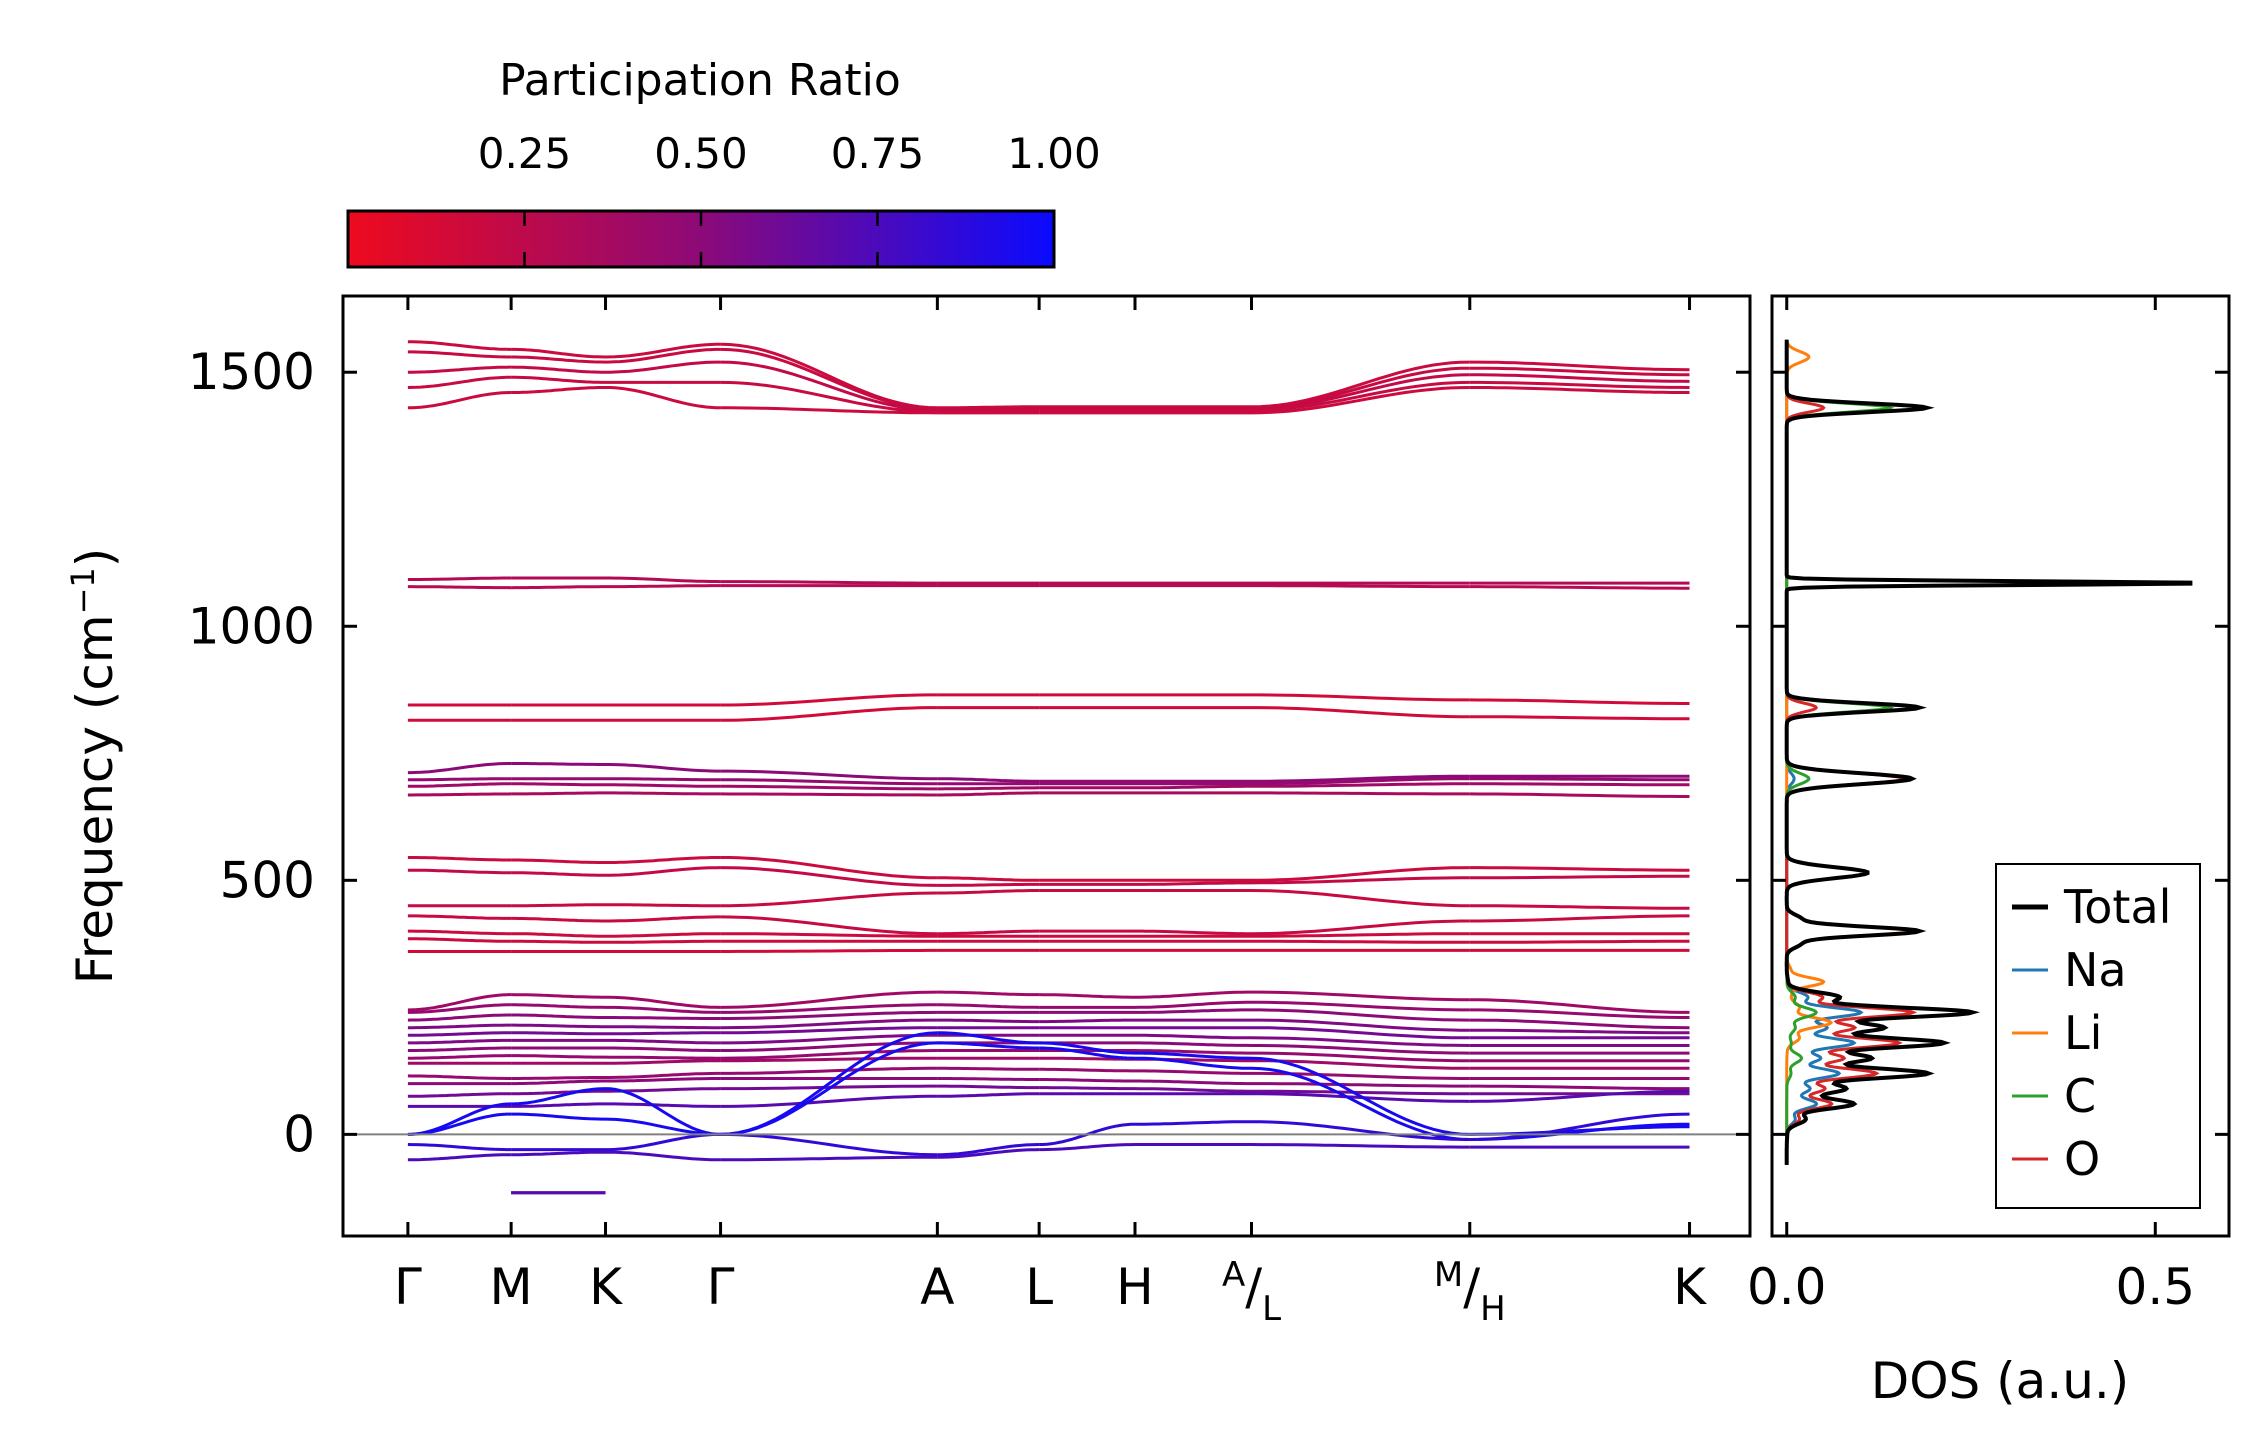 This screenshot has height=1455, width=2259. I want to click on kpoint-label-sub: L, so click(1271, 1309).